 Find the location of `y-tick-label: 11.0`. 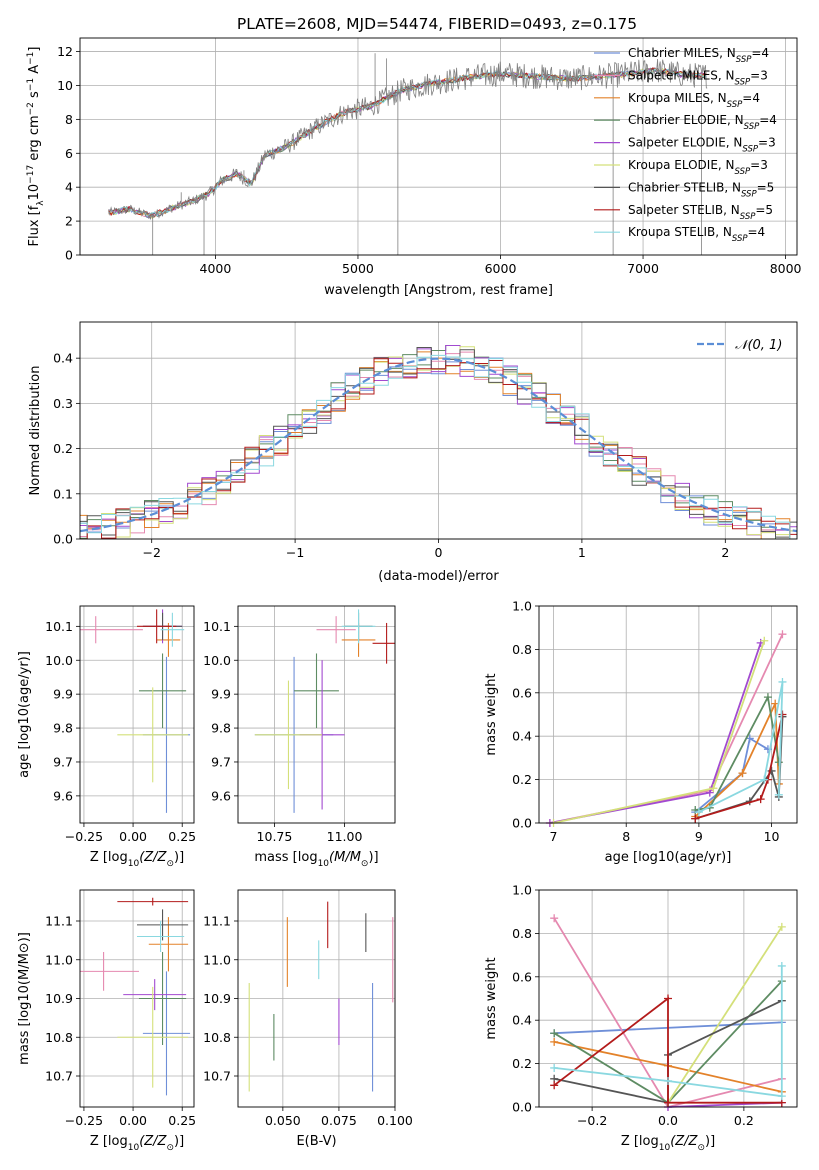

y-tick-label: 11.0 is located at coordinates (217, 959).